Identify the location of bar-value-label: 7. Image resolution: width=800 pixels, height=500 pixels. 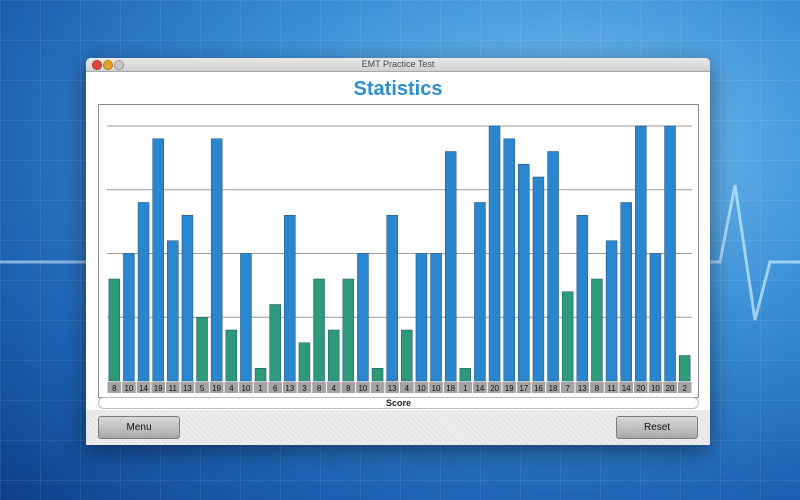
(567, 388).